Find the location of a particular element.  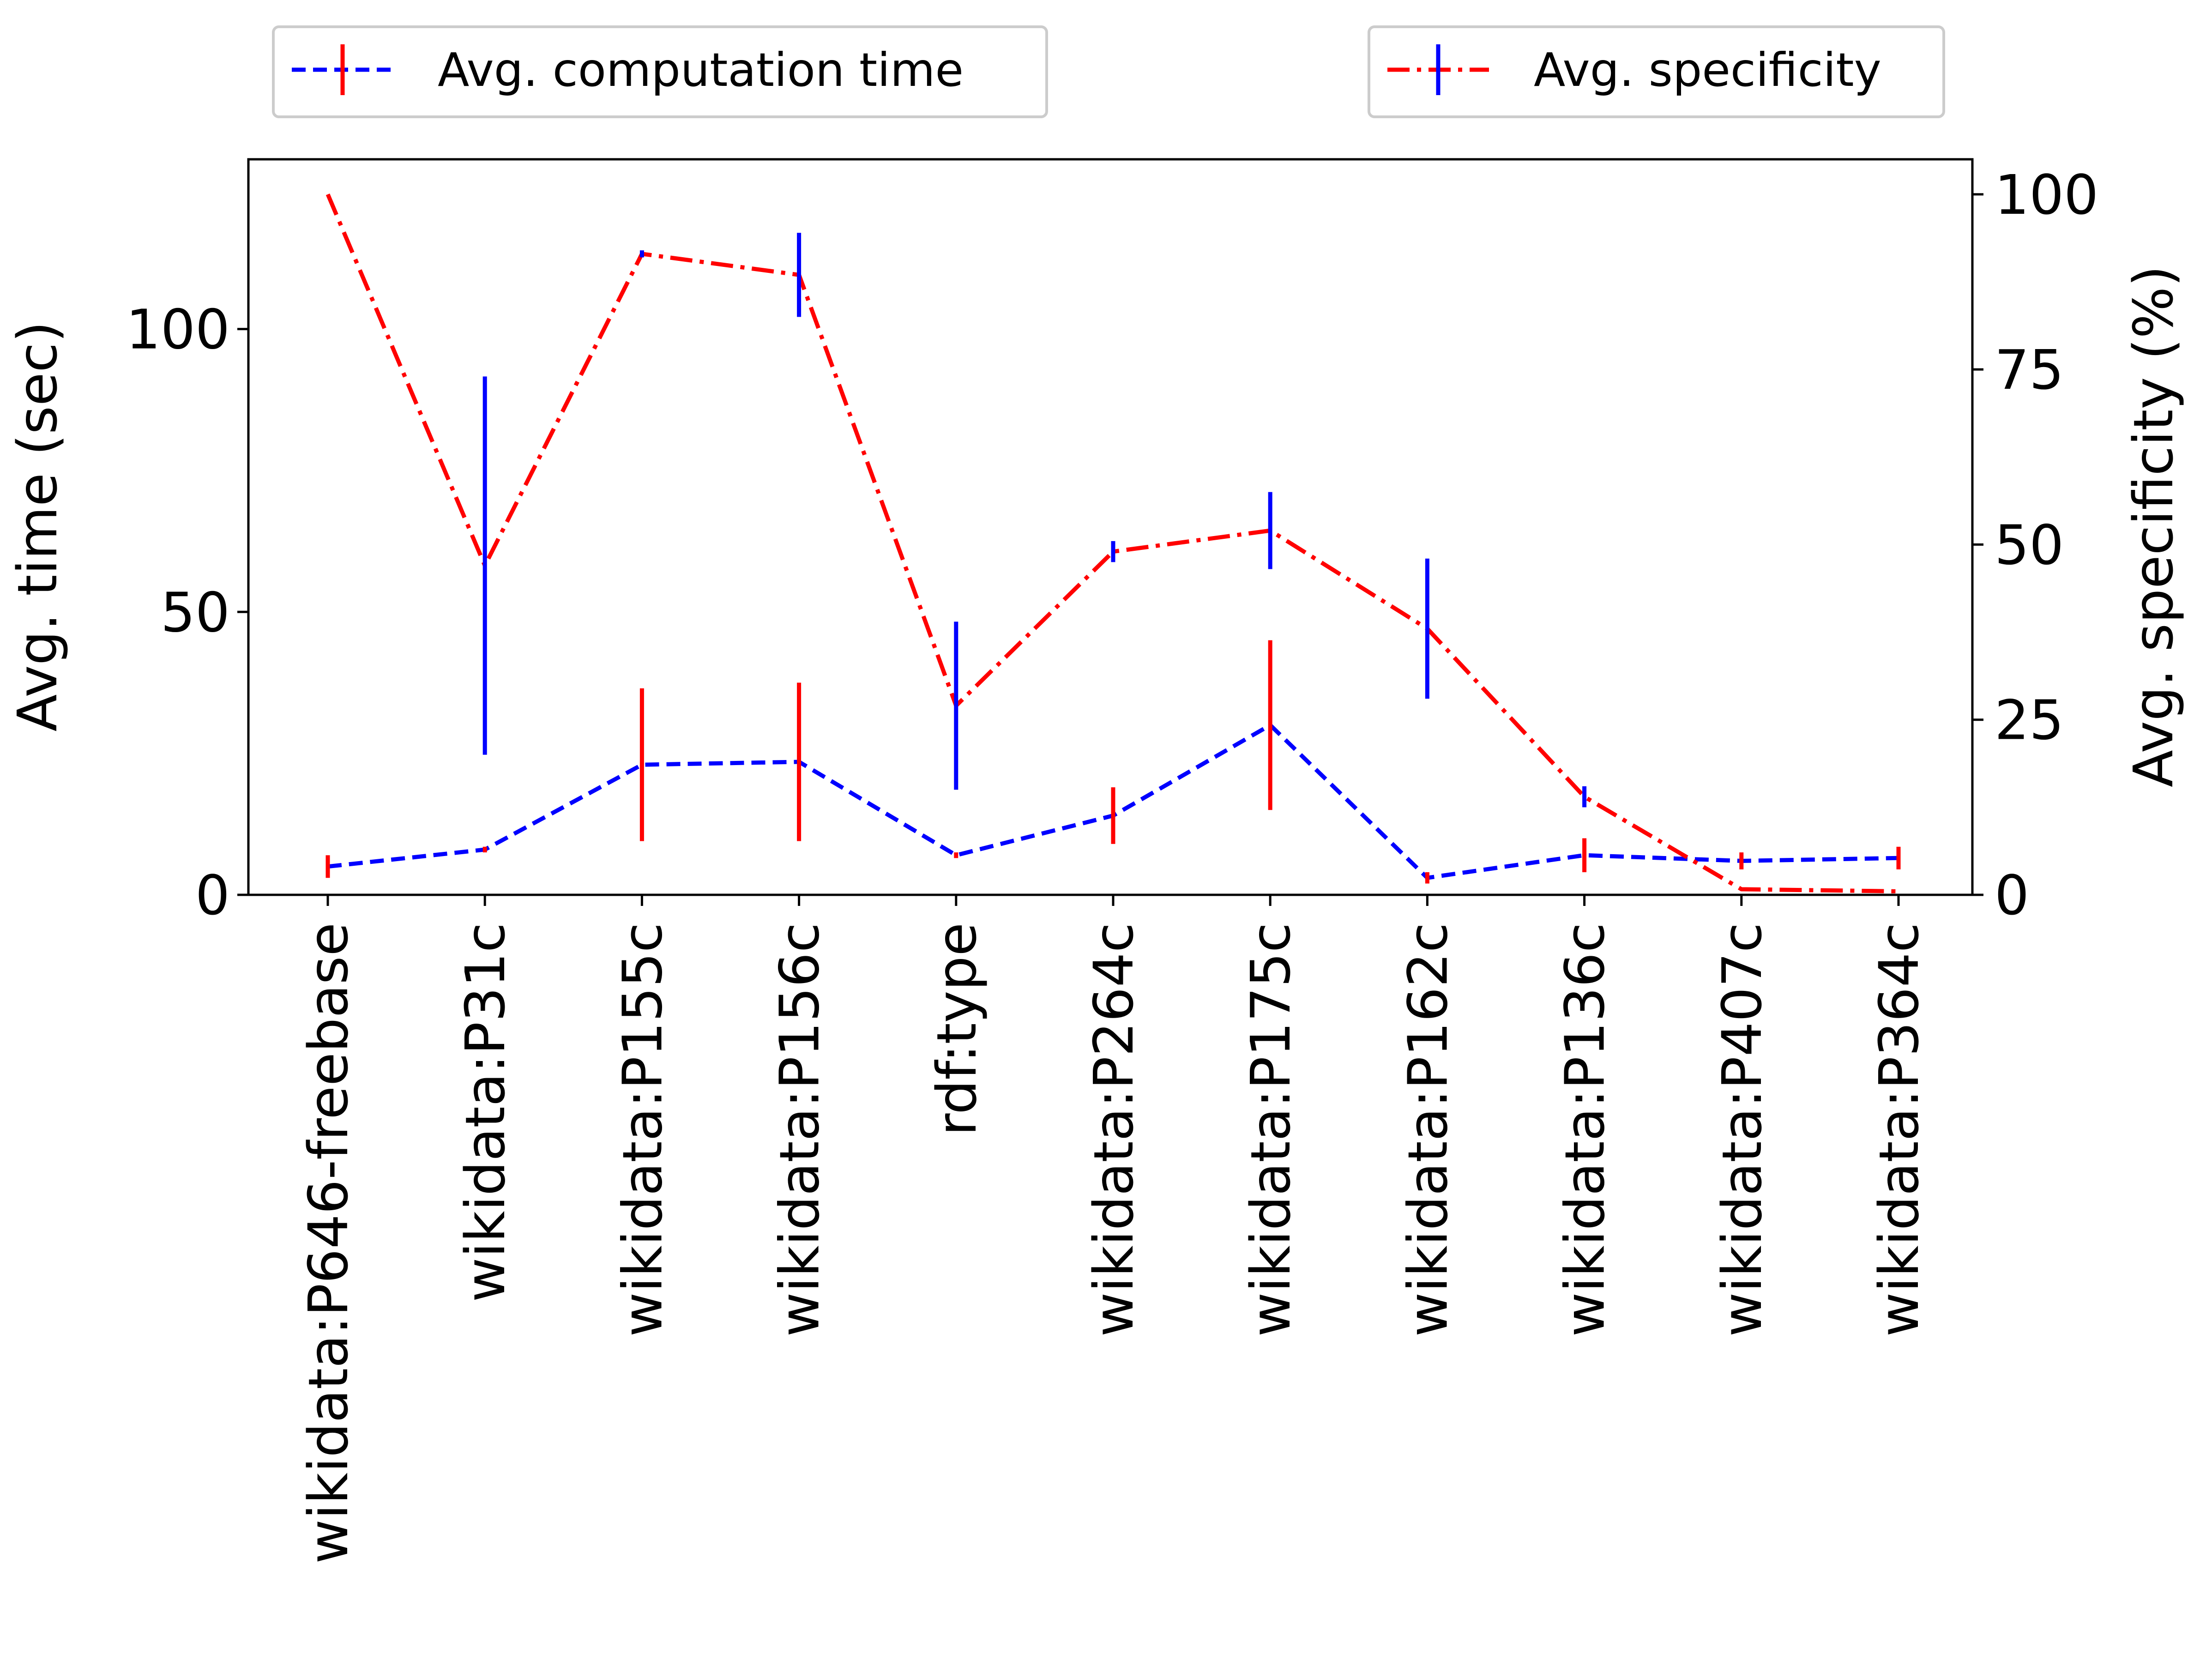

x-tick-label: wikidata:P175c is located at coordinates (1270, 1130).